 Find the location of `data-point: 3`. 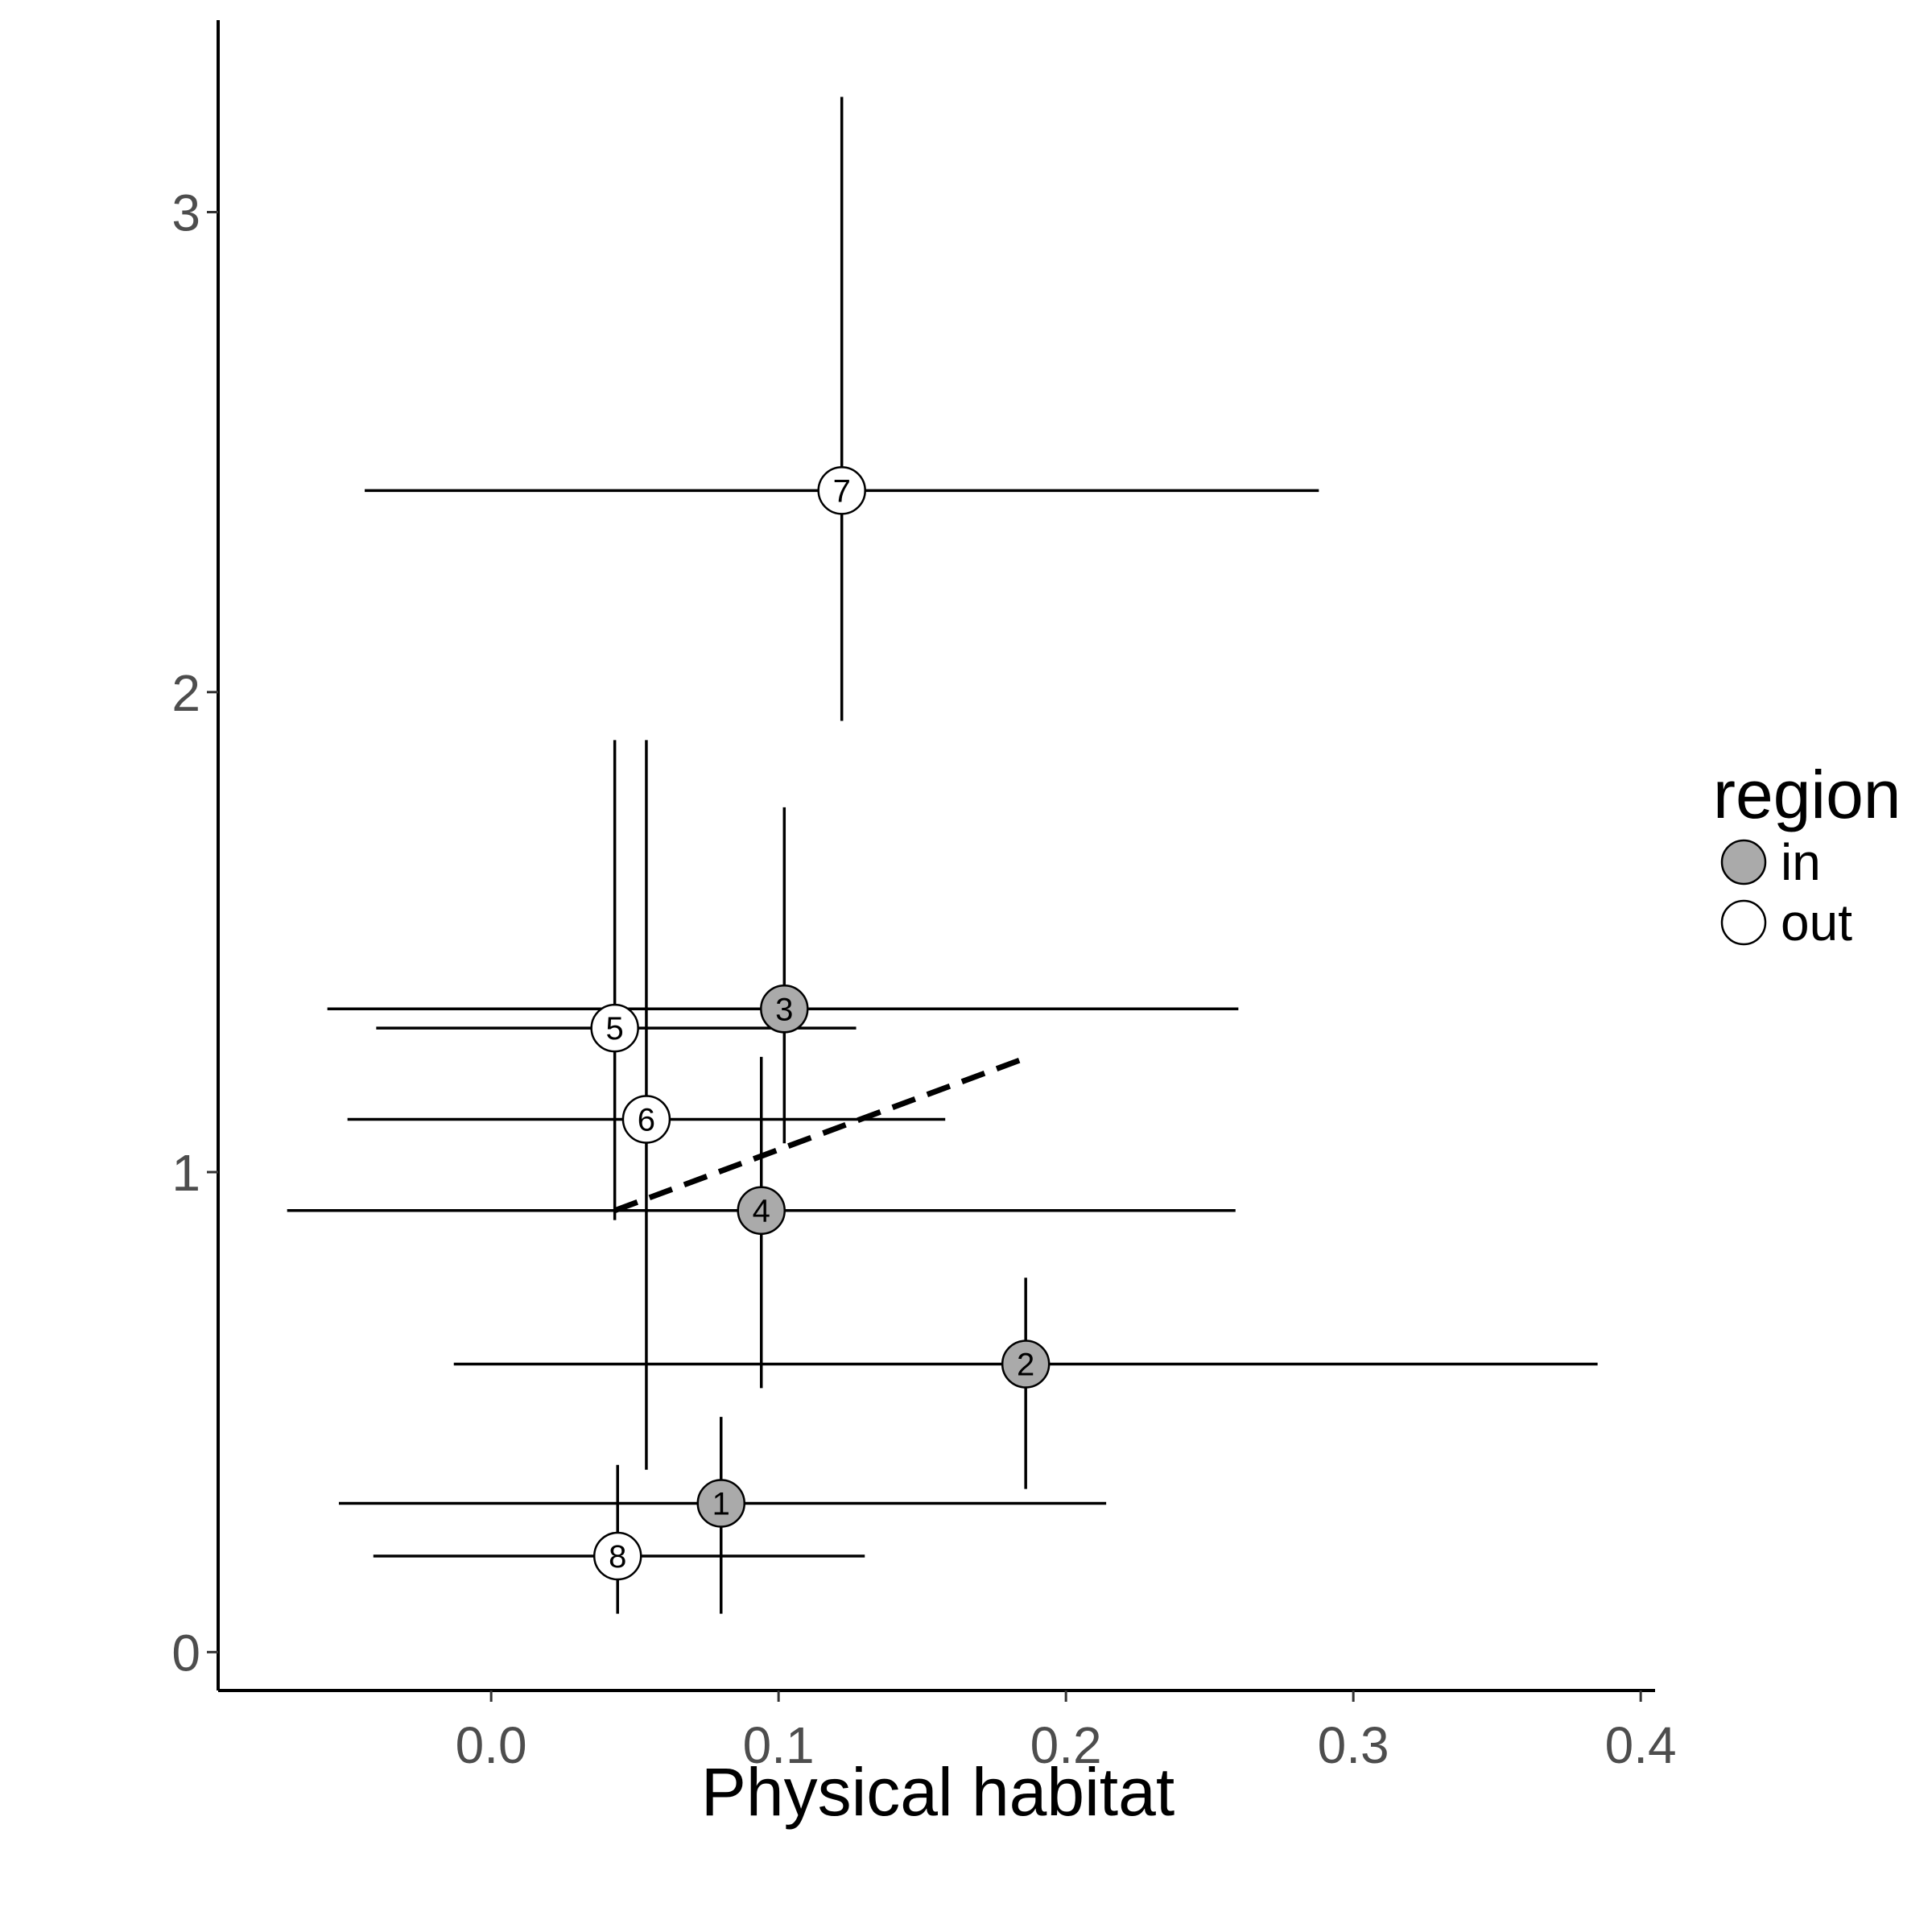

data-point: 3 is located at coordinates (784, 1009).